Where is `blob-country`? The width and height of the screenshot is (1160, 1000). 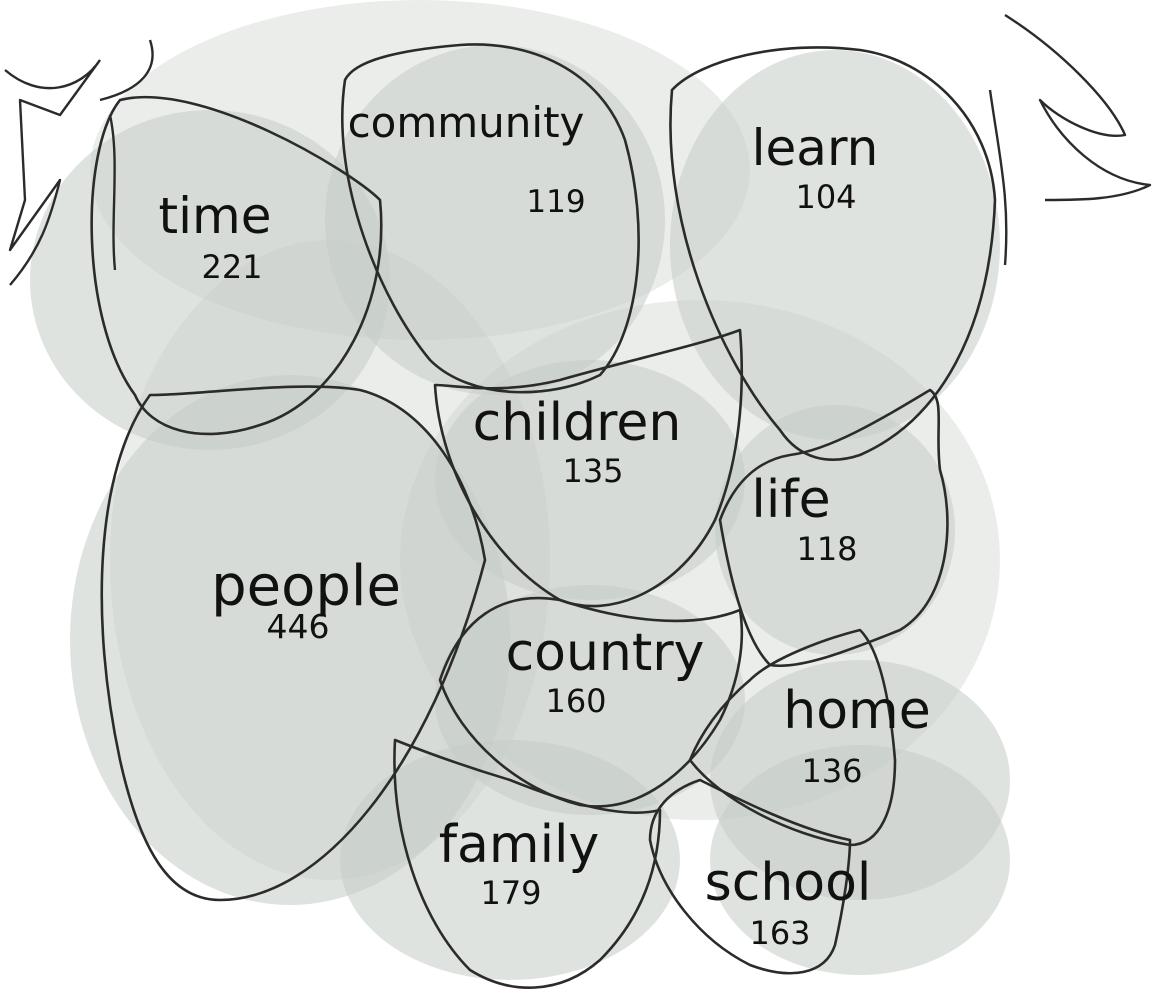 blob-country is located at coordinates (590, 700).